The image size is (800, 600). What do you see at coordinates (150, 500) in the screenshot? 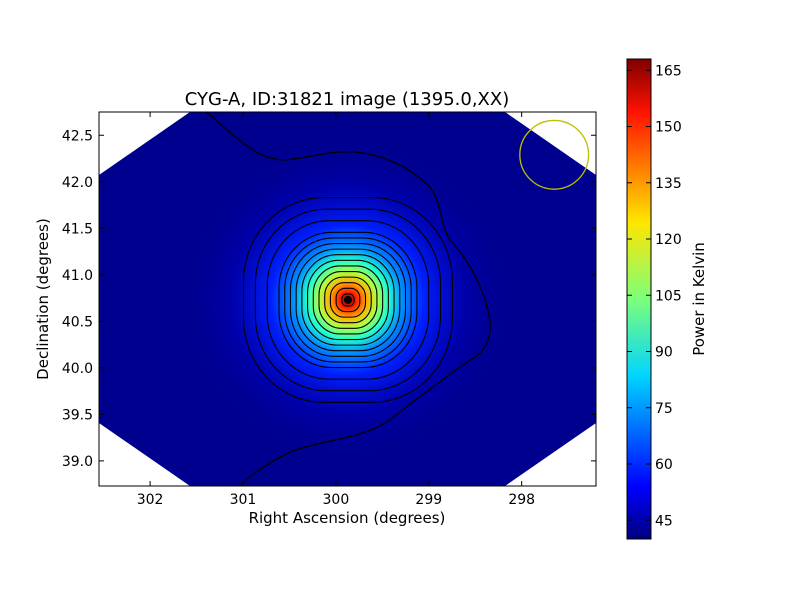
I see `x-tick-label: 302` at bounding box center [150, 500].